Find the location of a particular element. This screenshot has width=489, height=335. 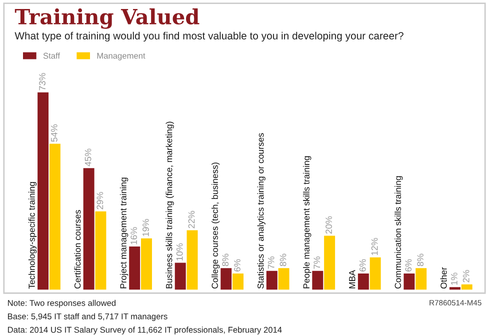

data-label: 1% is located at coordinates (454, 278).